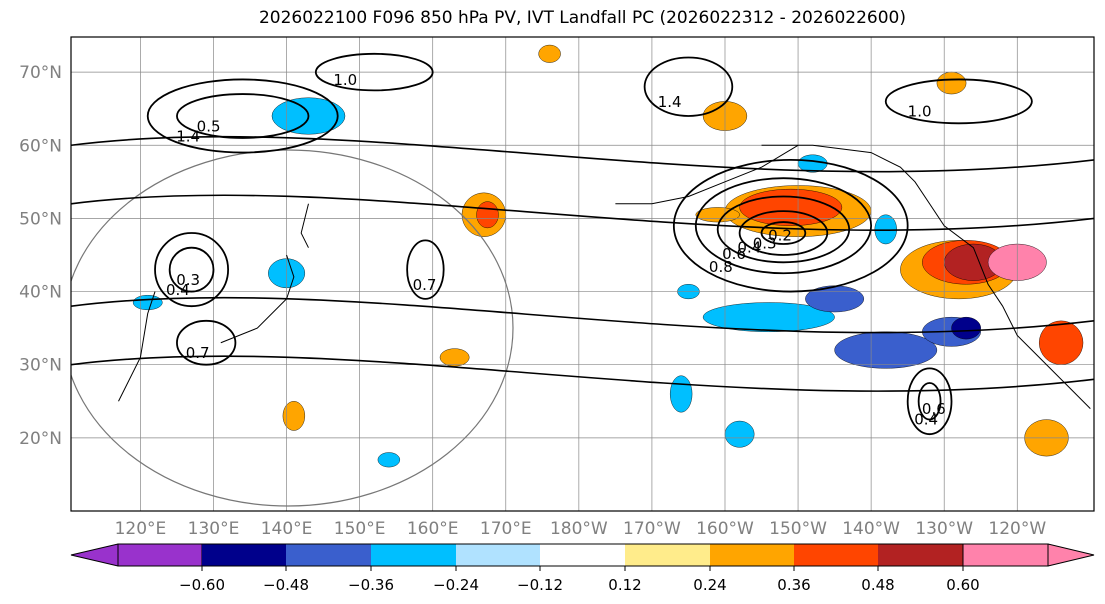 The height and width of the screenshot is (604, 1105). What do you see at coordinates (456, 585) in the screenshot?
I see `colorbar-tick-label: −0.24` at bounding box center [456, 585].